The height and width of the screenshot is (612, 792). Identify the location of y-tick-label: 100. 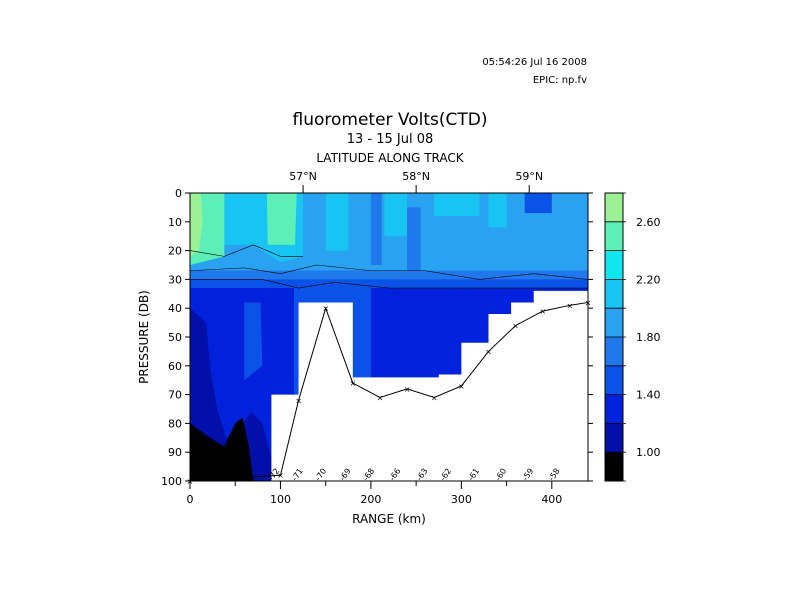
(171, 481).